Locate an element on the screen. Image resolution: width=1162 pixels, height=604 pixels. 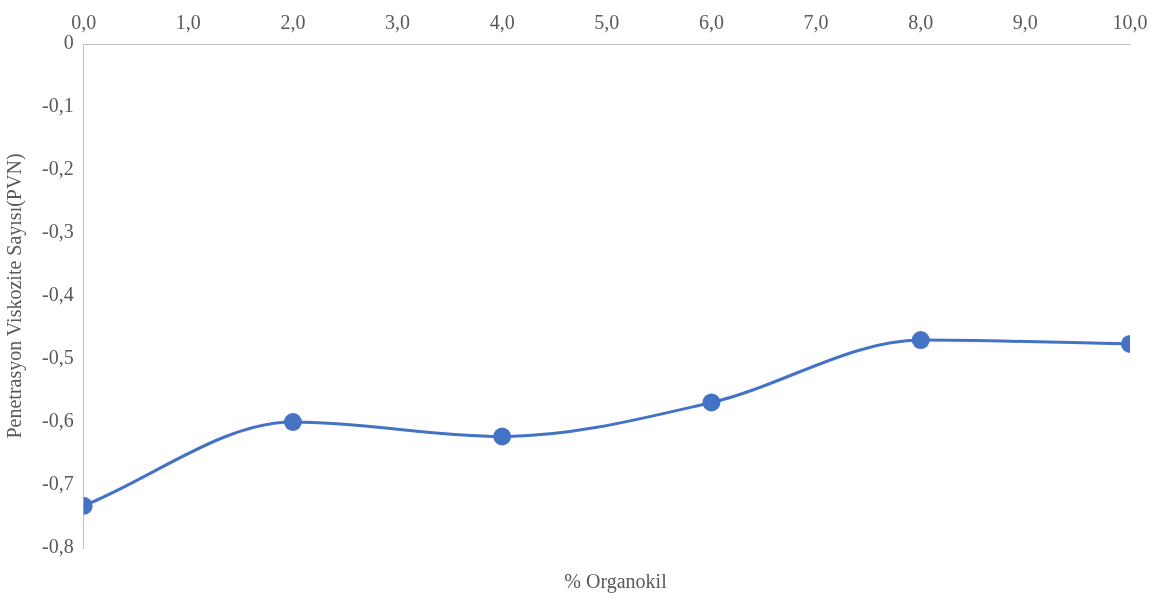
y-tick-label: -0,8 is located at coordinates (57, 546).